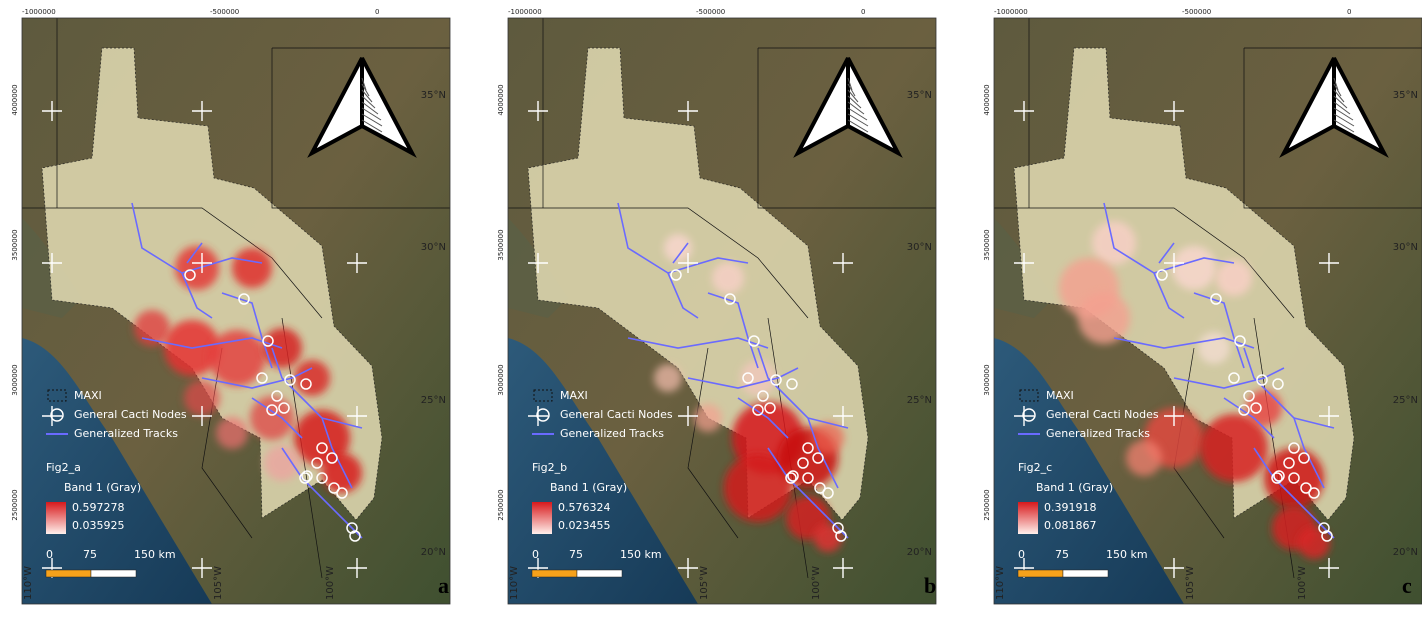  I want to click on left-coord: 3500000, so click(15, 244).